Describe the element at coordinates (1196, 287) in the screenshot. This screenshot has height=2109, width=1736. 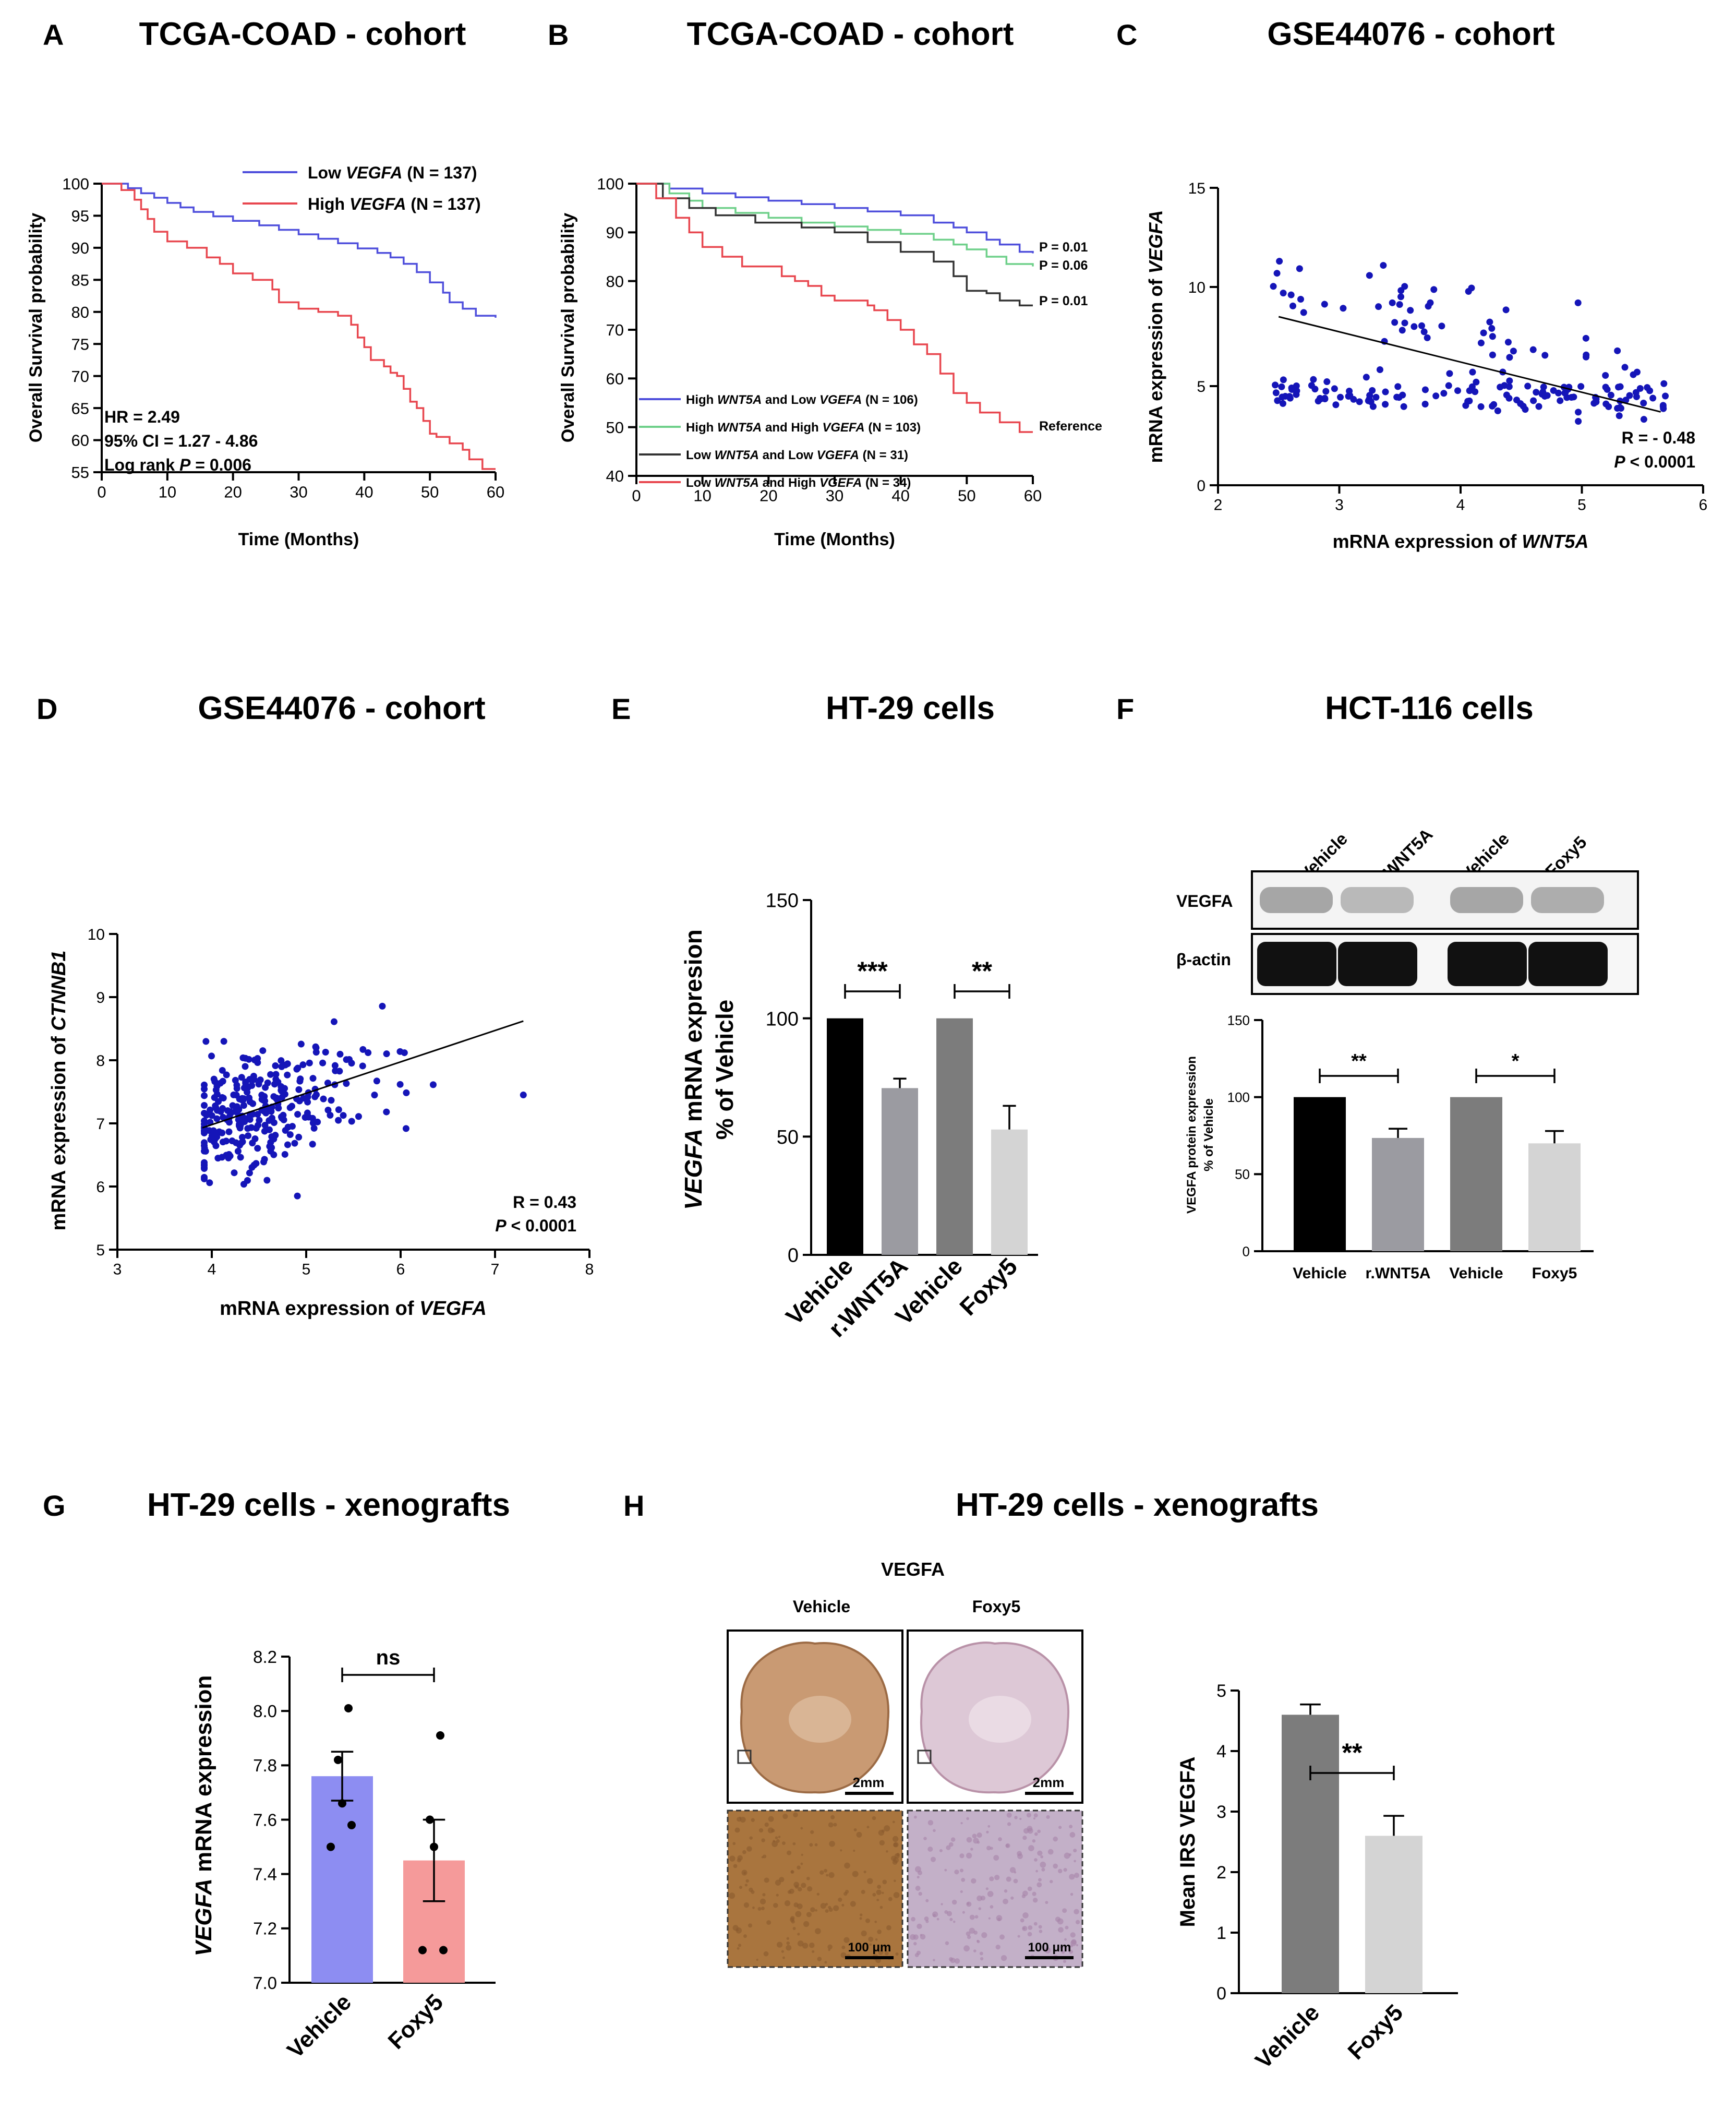
I see `y-tick-label: 10` at that location.